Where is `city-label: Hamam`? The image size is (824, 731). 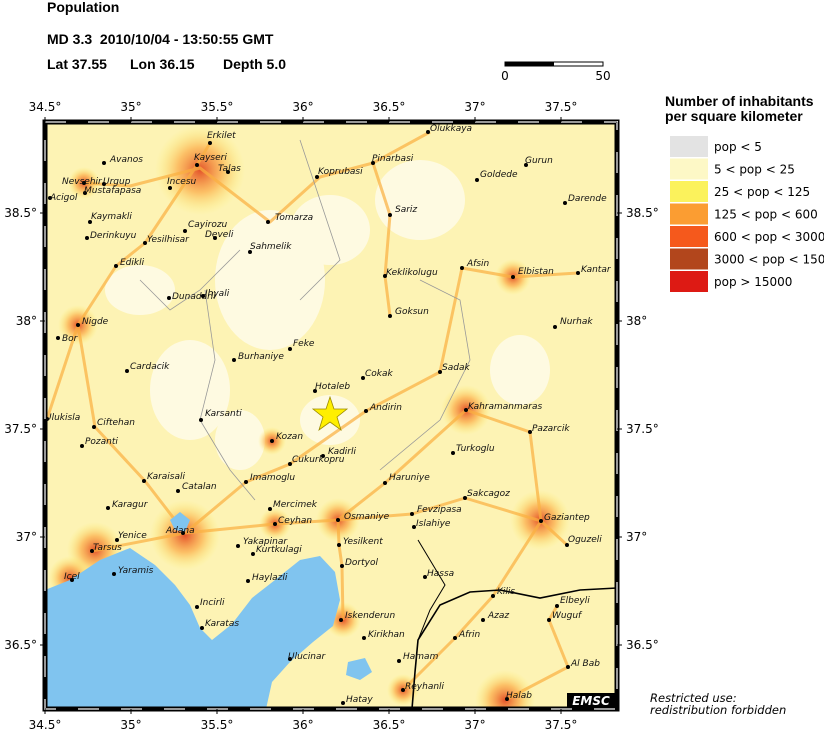
city-label: Hamam is located at coordinates (421, 657).